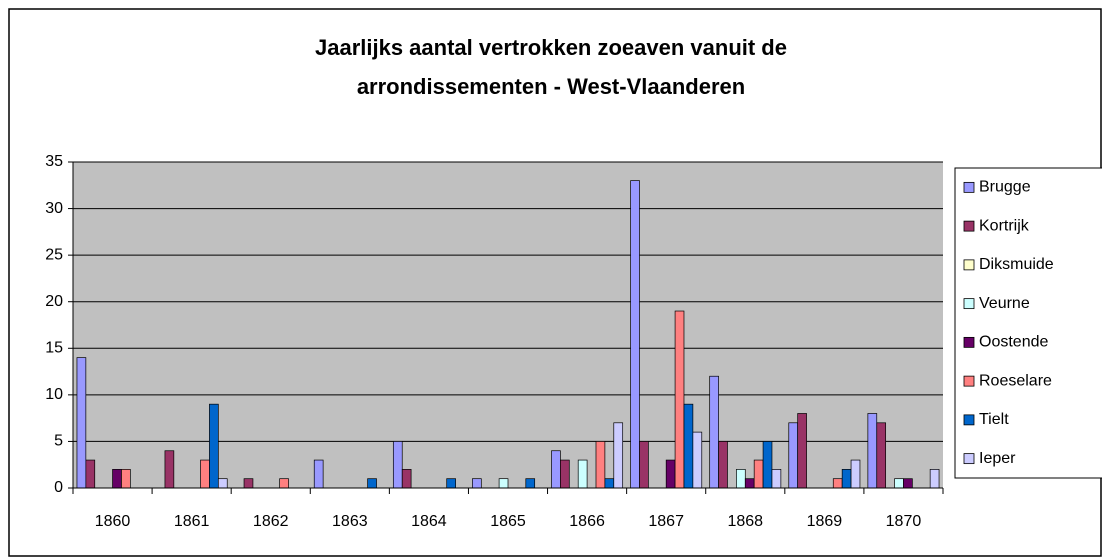 This screenshot has width=1102, height=557. I want to click on x-tick-label: 1863, so click(350, 521).